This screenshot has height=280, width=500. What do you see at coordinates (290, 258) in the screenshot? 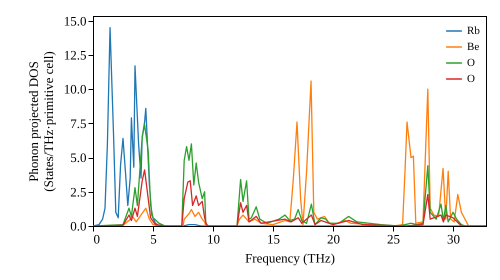
I see `x-axis-title: Frequency (THz)` at bounding box center [290, 258].